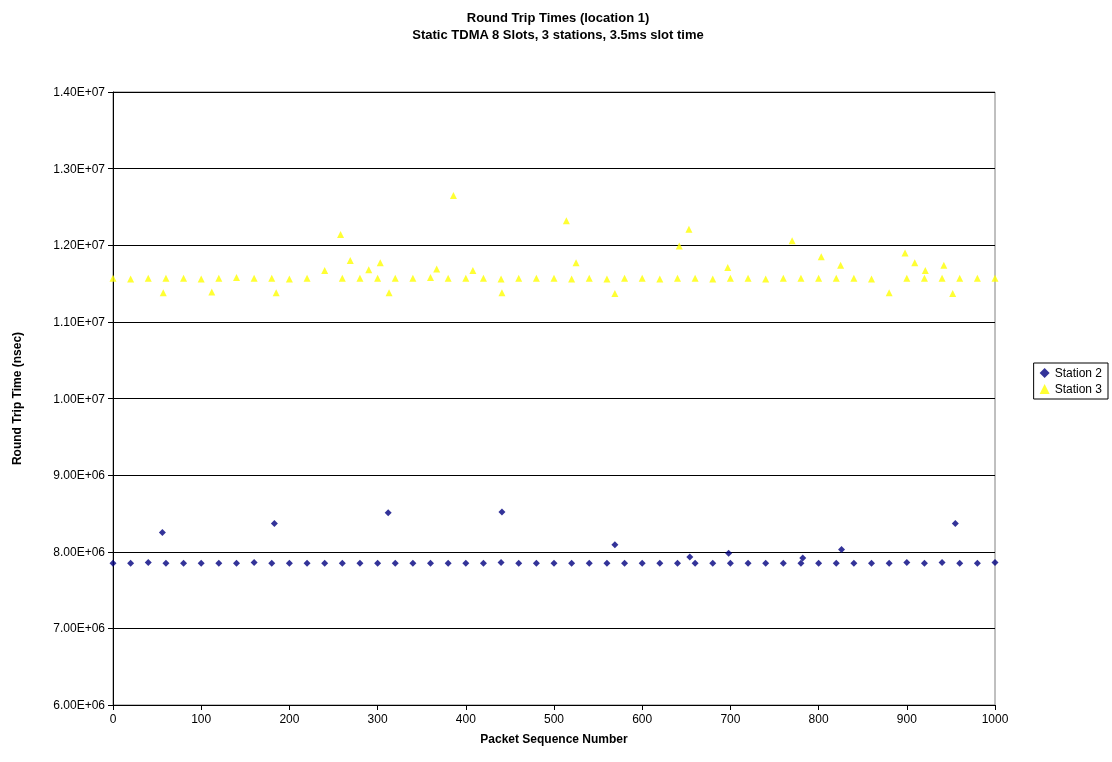 The height and width of the screenshot is (762, 1112). What do you see at coordinates (730, 719) in the screenshot?
I see `x-tick-label: 700` at bounding box center [730, 719].